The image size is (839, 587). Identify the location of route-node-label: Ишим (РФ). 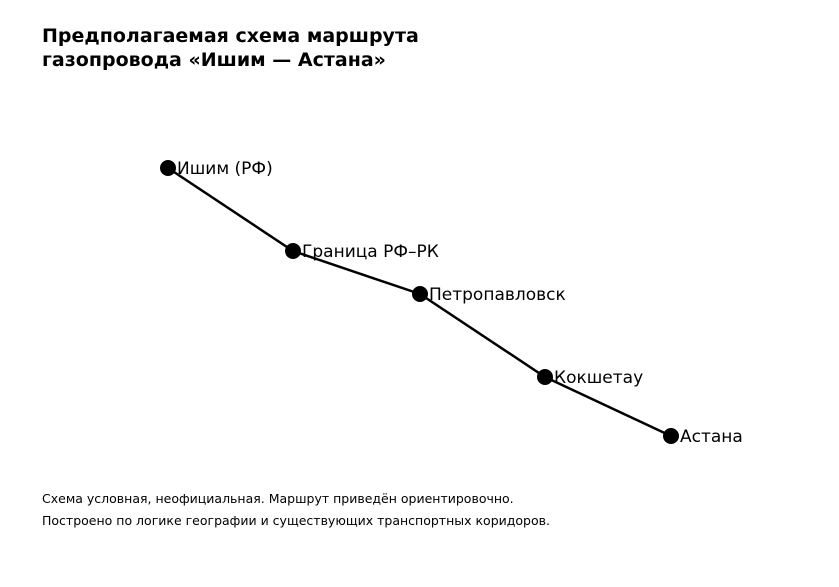
(225, 169).